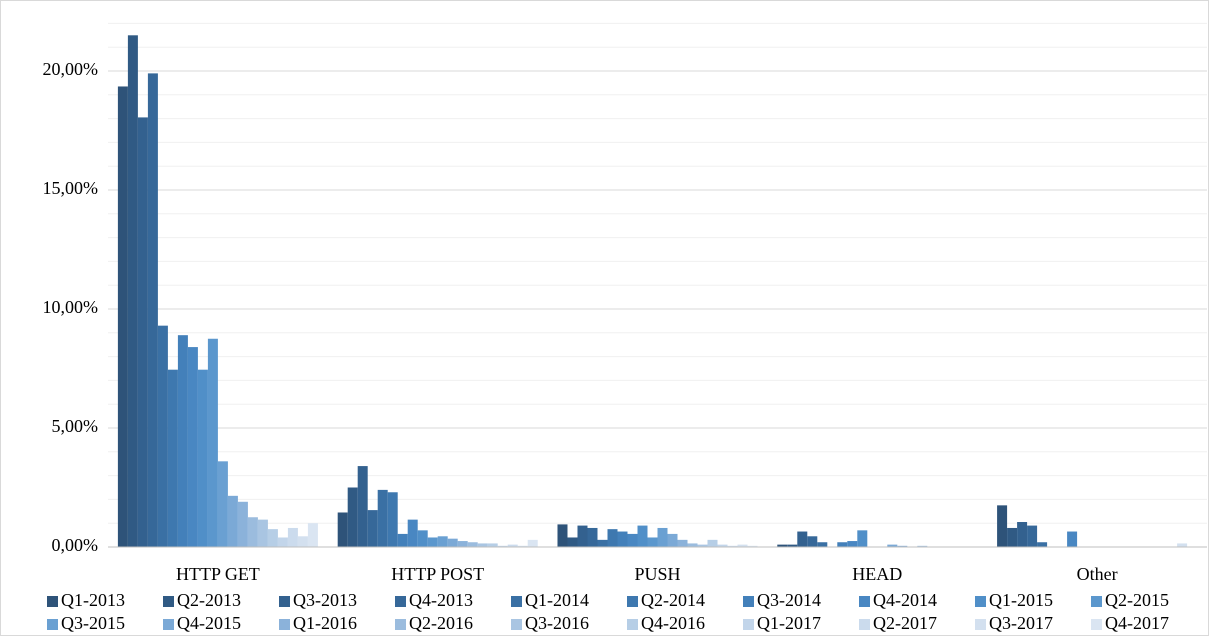  I want to click on legend-label: Q2-2017, so click(905, 623).